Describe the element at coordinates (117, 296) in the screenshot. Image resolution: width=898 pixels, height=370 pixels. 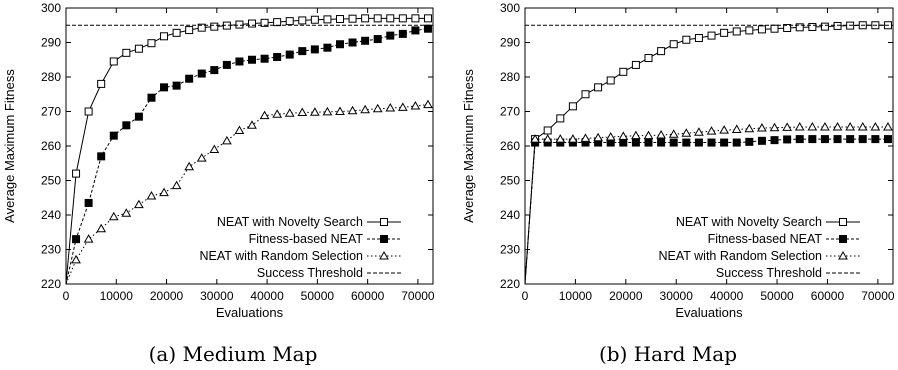
I see `x-tick-label: 10000` at that location.